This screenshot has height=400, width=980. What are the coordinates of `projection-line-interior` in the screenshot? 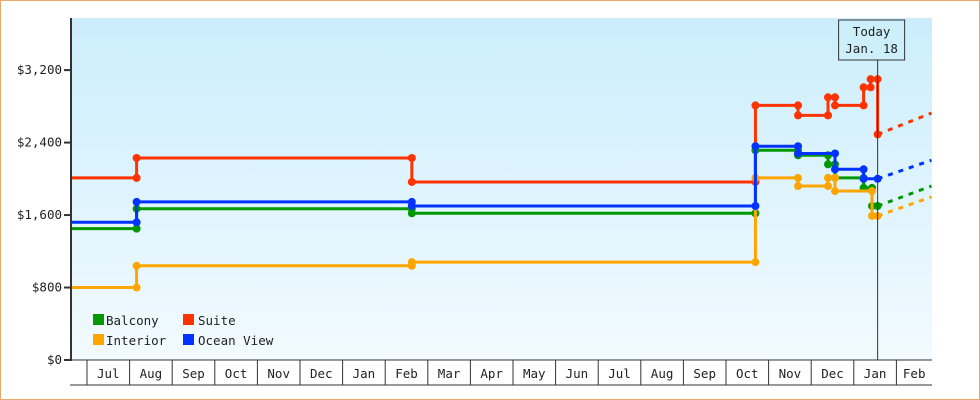 It's located at (904, 206).